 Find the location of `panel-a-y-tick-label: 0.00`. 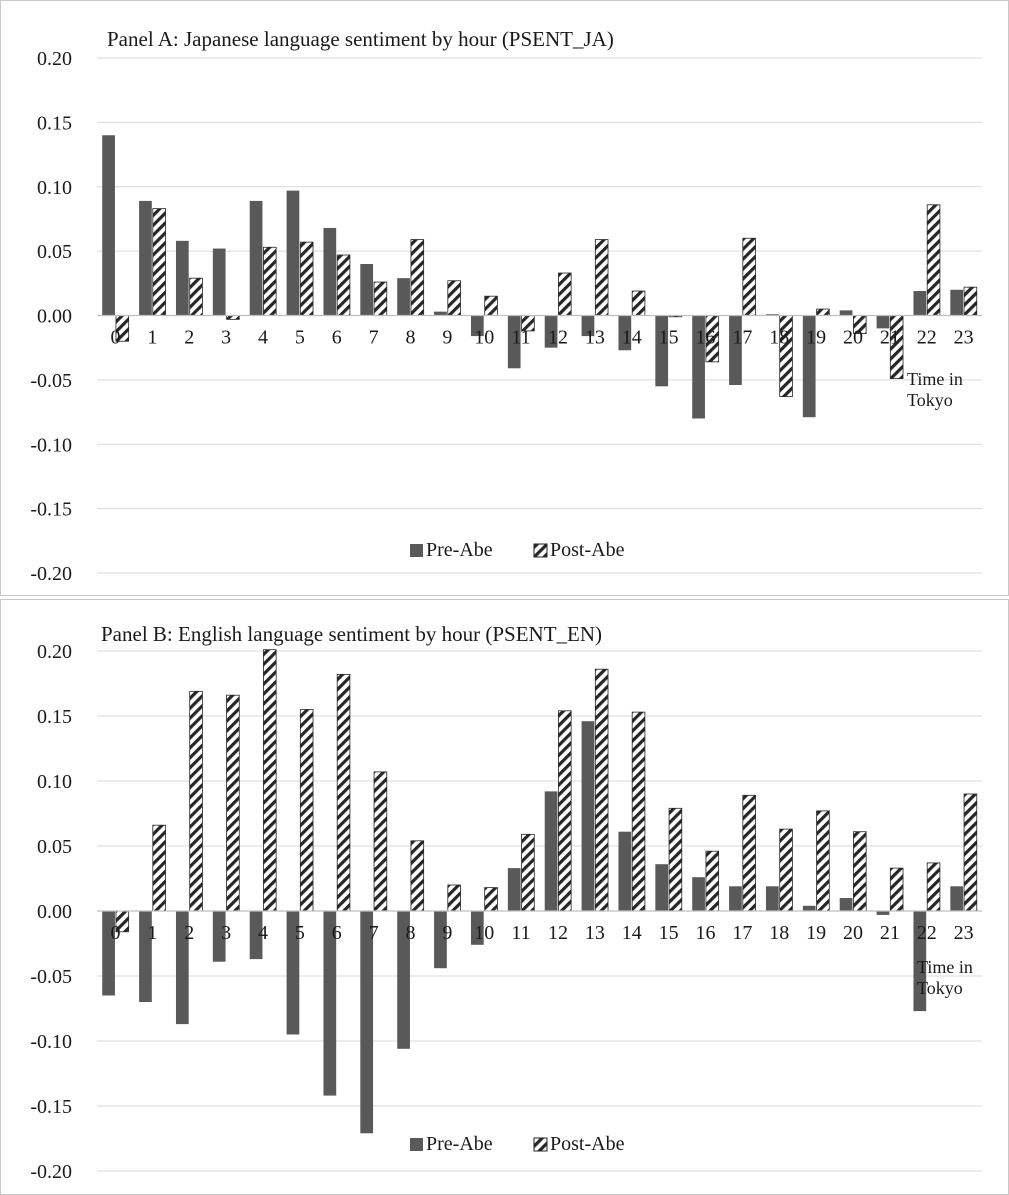

panel-a-y-tick-label: 0.00 is located at coordinates (54, 317).